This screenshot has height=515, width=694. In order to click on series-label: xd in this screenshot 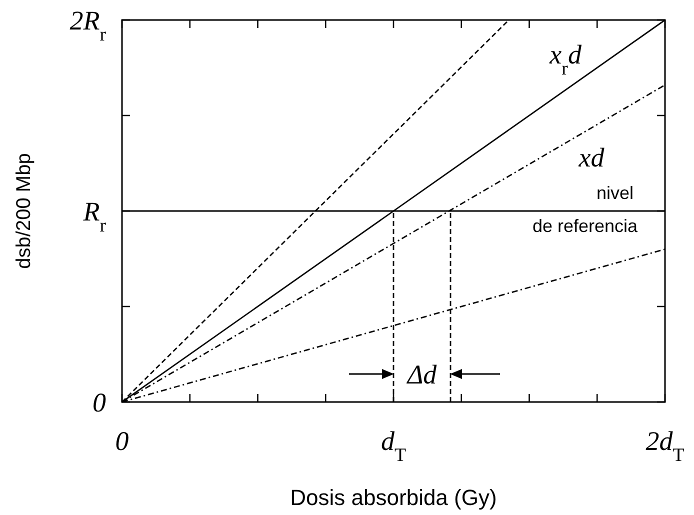, I will do `click(591, 157)`.